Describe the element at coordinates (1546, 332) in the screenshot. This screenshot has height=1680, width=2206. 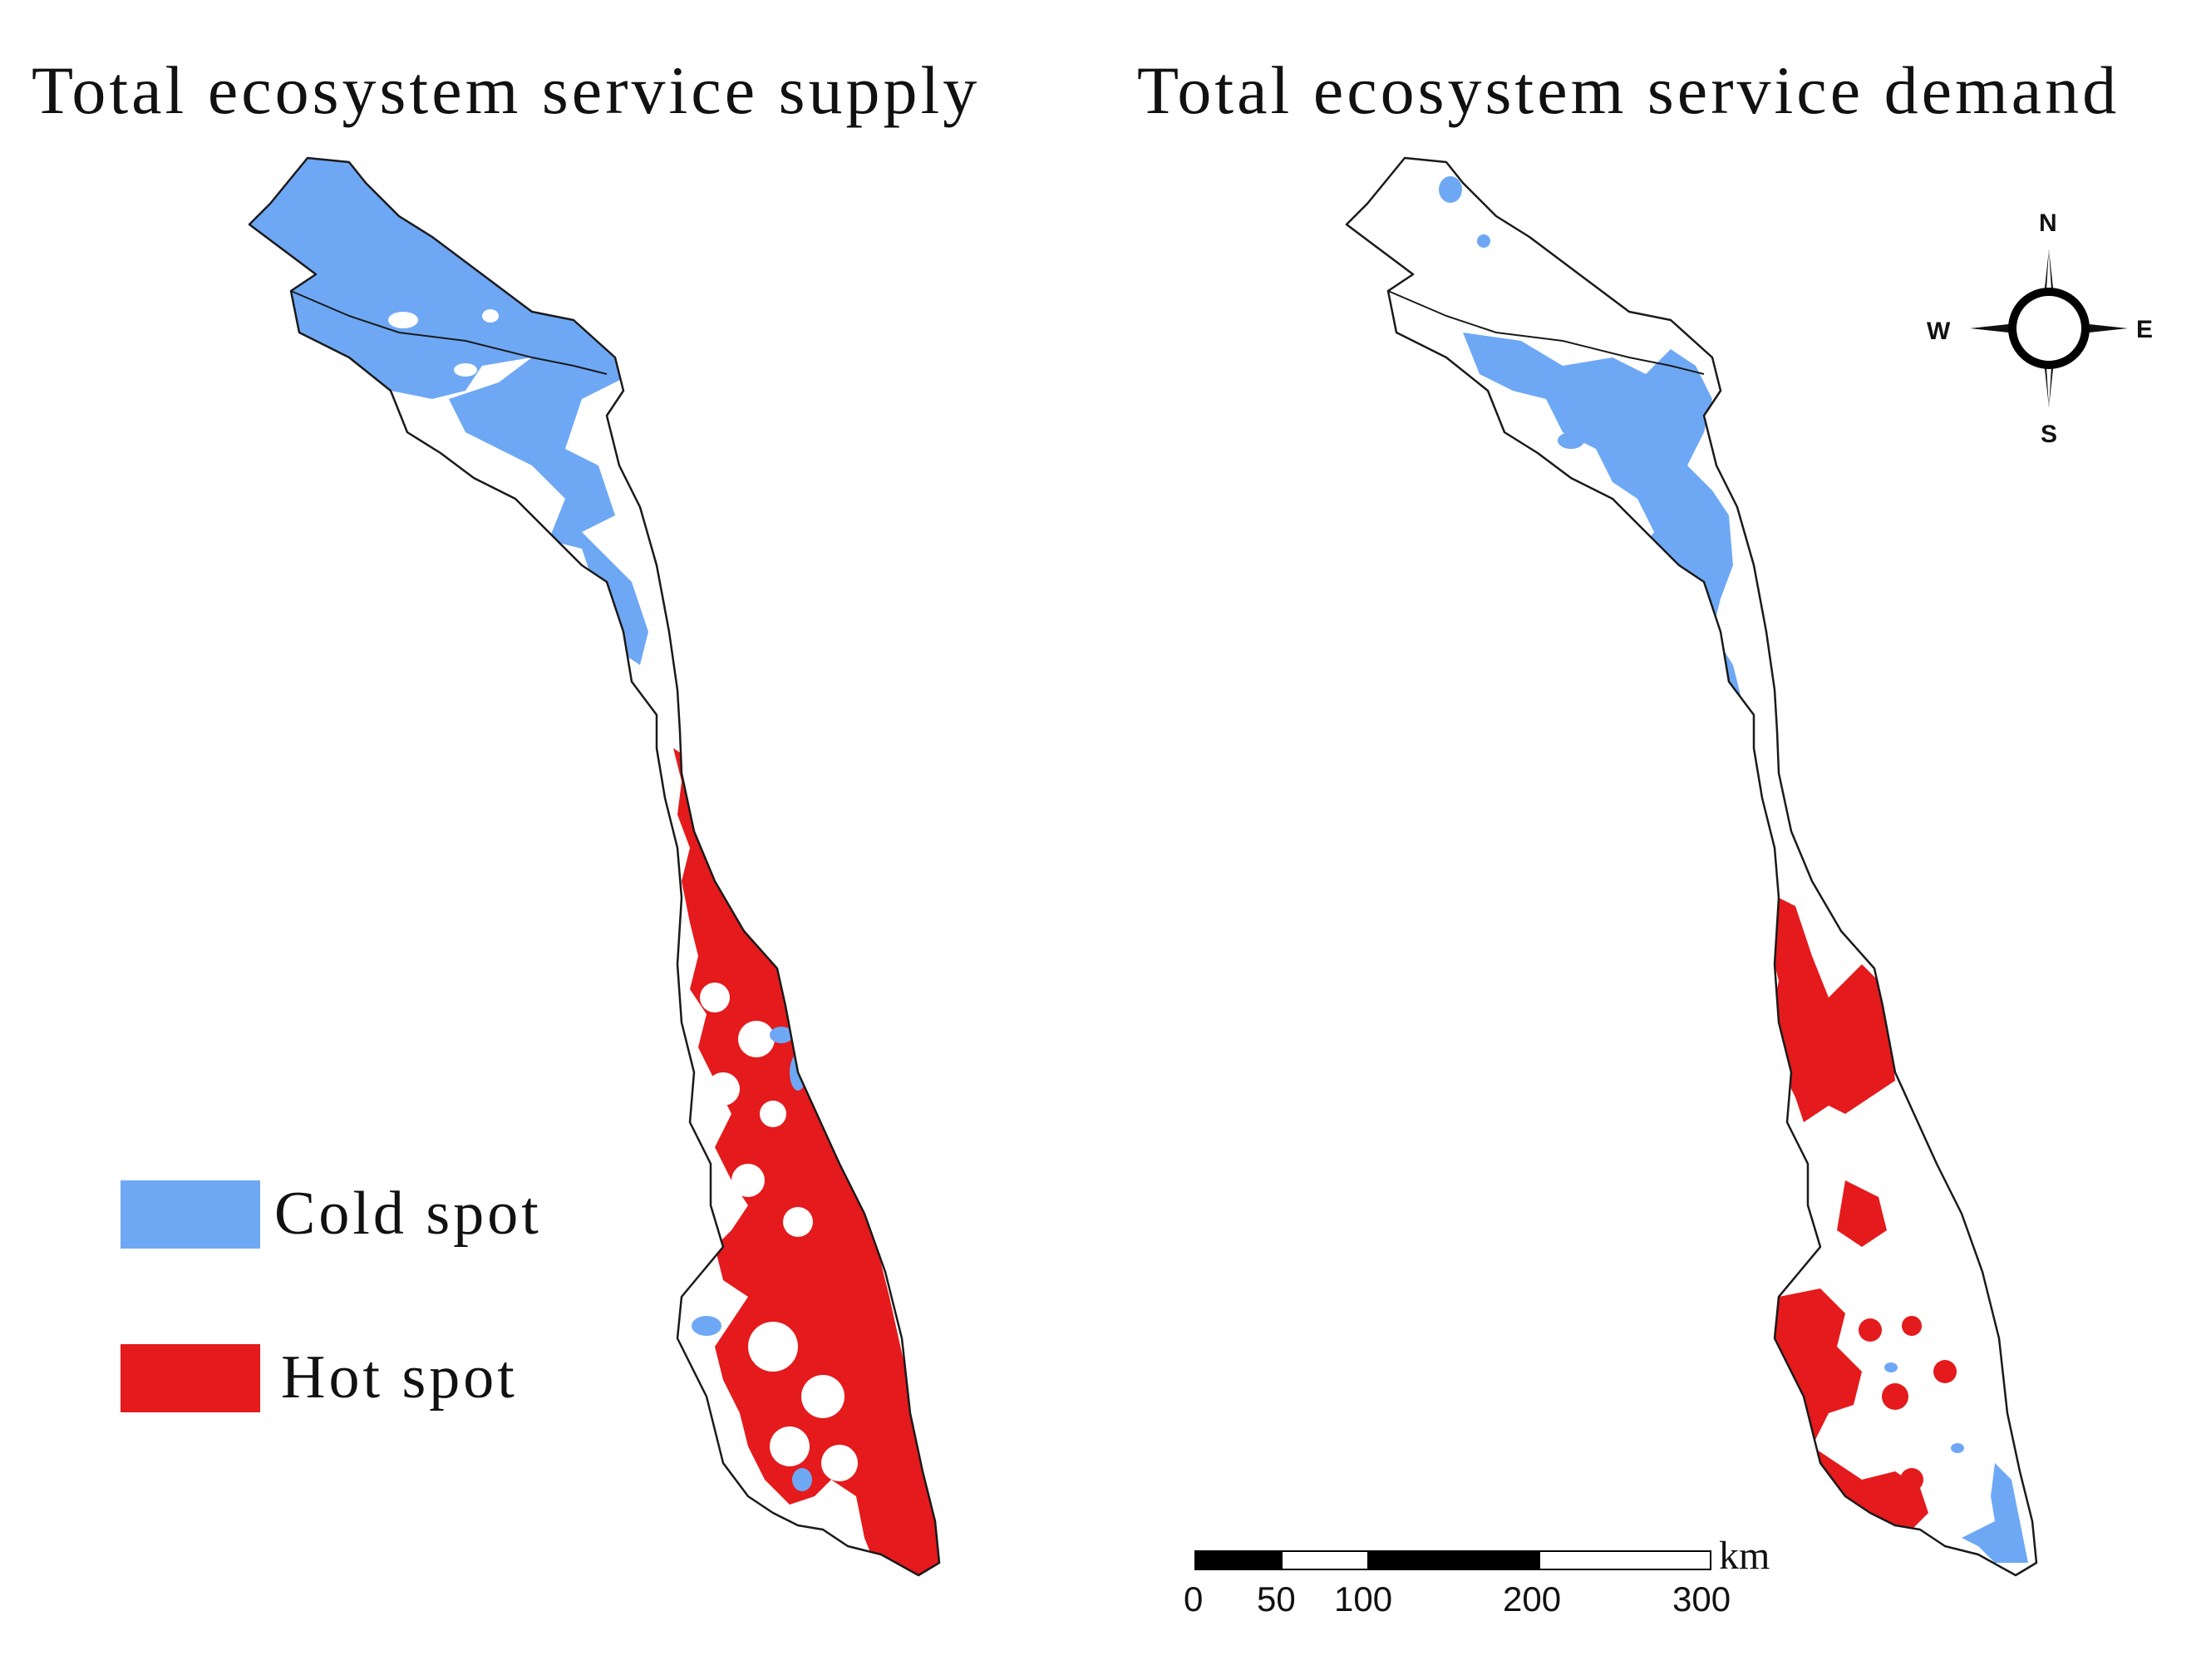
I see `demand-internal-boundary` at that location.